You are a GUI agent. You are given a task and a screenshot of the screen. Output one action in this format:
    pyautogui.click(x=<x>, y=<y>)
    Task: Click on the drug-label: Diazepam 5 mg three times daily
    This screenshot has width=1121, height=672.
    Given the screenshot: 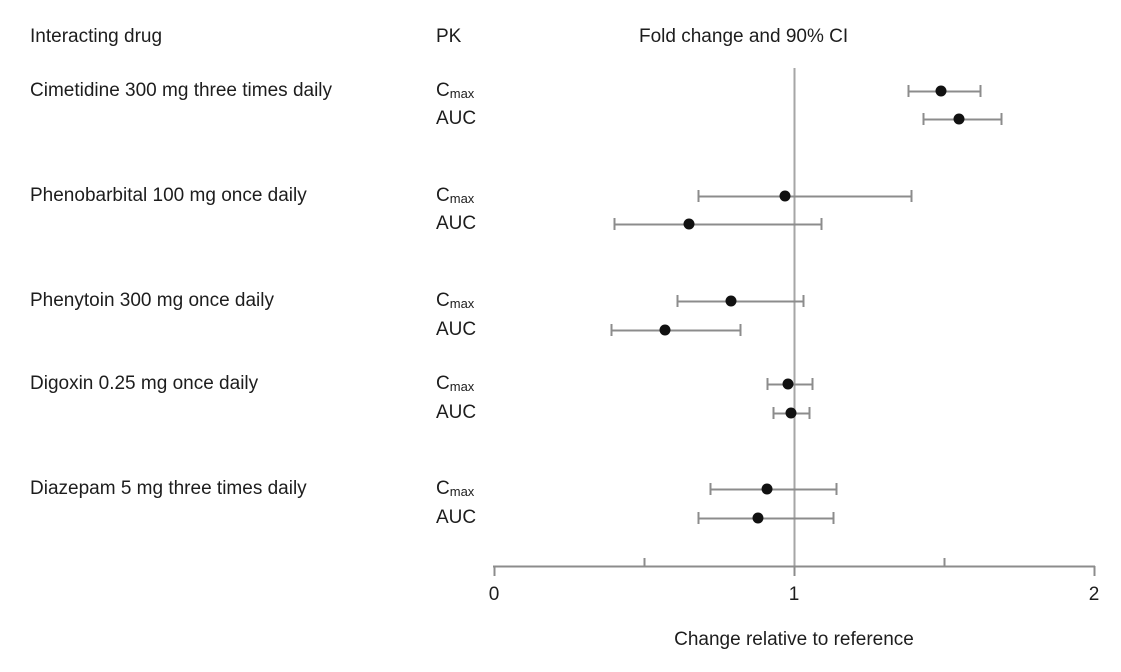 What is the action you would take?
    pyautogui.click(x=168, y=488)
    